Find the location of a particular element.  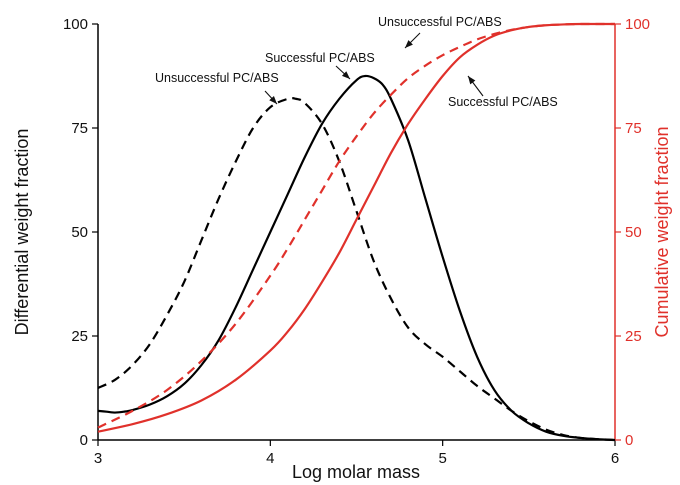

left-y-tick-label-4: 100 is located at coordinates (75, 24).